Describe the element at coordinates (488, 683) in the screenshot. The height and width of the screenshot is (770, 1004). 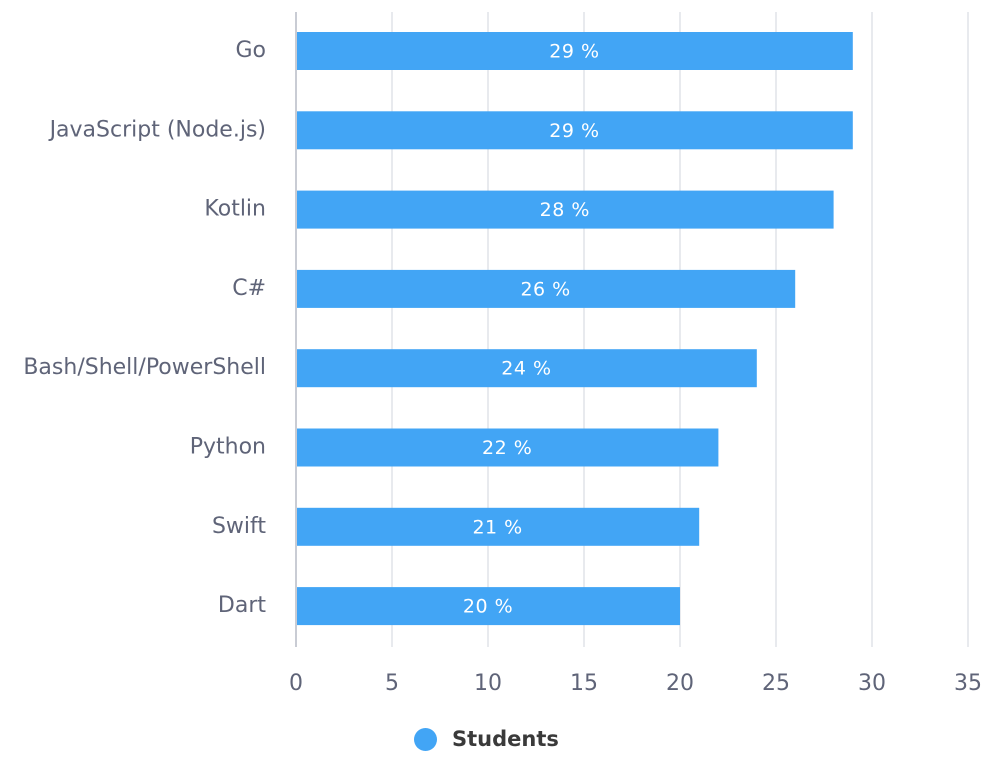
I see `x-tick-label: 10` at that location.